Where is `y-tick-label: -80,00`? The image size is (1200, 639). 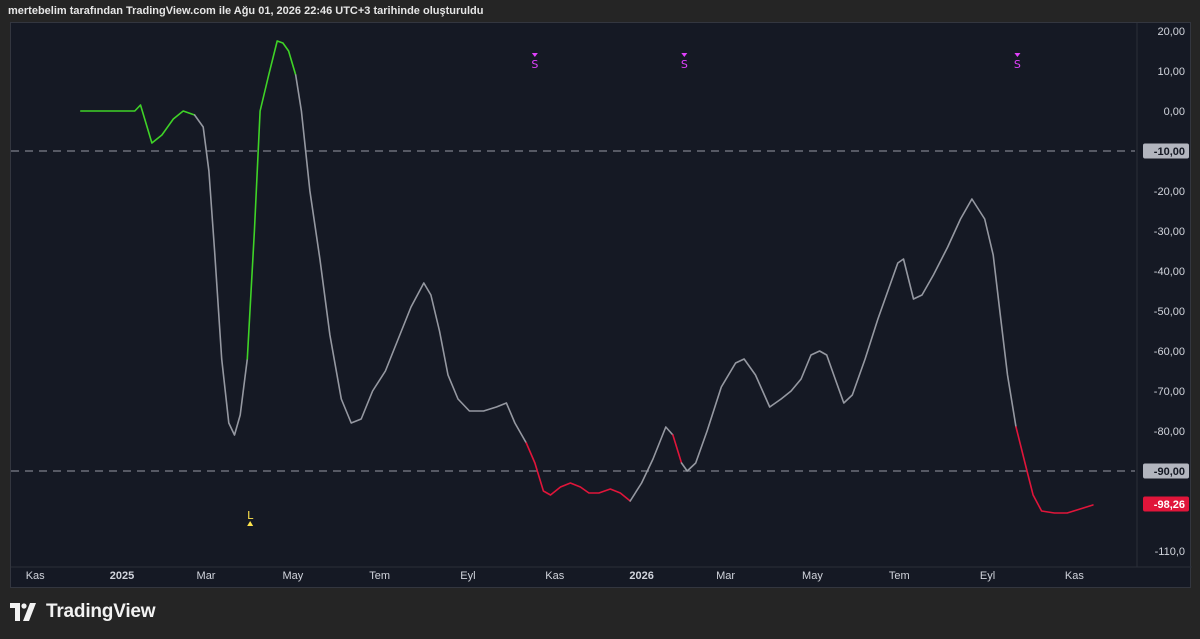 y-tick-label: -80,00 is located at coordinates (1169, 432).